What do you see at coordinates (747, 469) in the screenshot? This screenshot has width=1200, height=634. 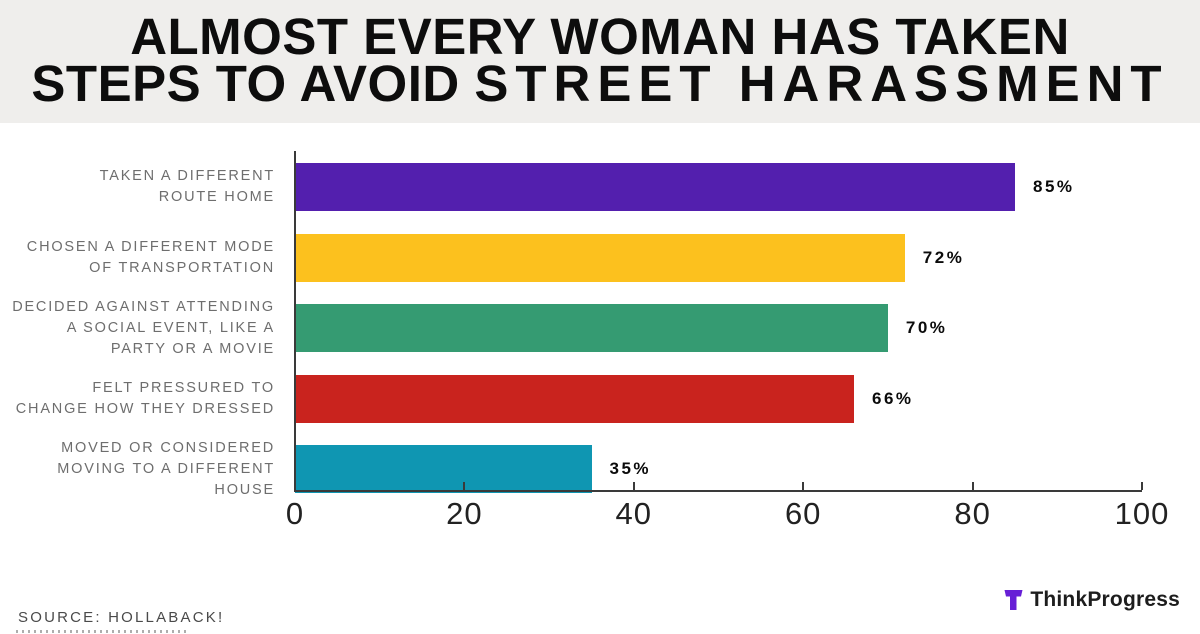 I see `bar-track: 35%` at bounding box center [747, 469].